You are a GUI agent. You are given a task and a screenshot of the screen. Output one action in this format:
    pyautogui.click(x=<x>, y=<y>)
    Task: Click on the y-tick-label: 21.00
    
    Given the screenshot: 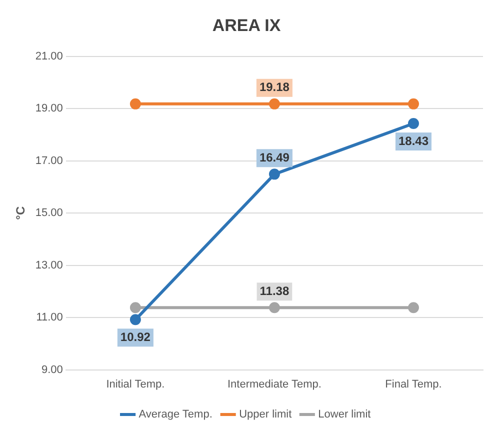 What is the action you would take?
    pyautogui.click(x=49, y=56)
    